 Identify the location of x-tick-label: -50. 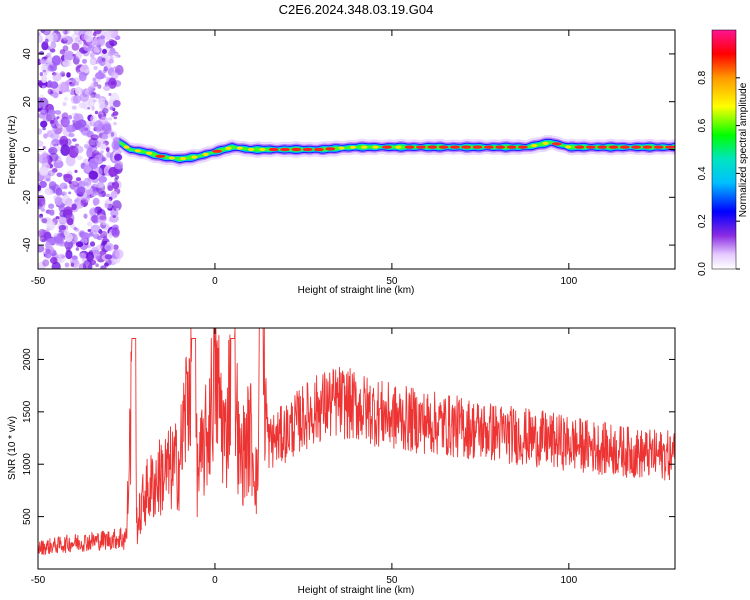
(38, 281).